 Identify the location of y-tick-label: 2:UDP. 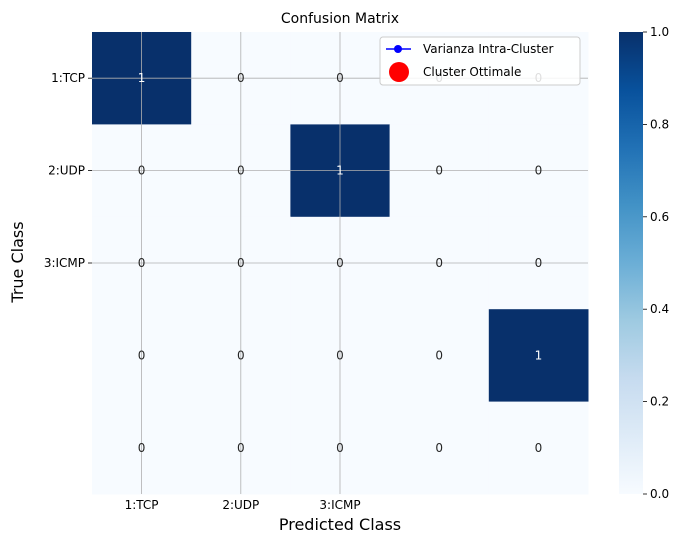
(66, 171).